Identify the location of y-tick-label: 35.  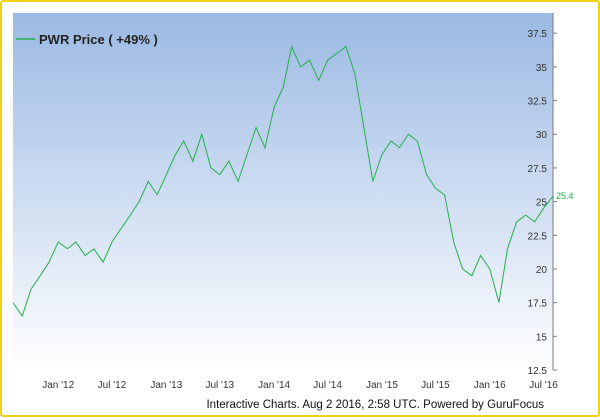
(542, 68).